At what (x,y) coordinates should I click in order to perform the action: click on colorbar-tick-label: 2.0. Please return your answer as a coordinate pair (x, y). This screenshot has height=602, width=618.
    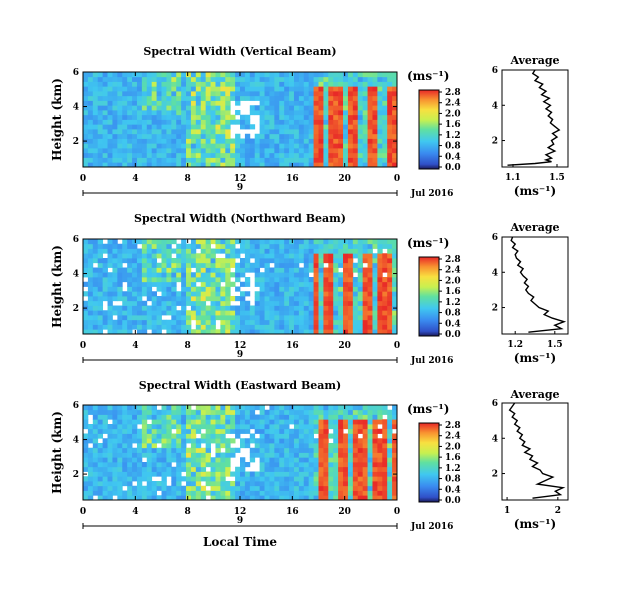
    Looking at the image, I should click on (453, 114).